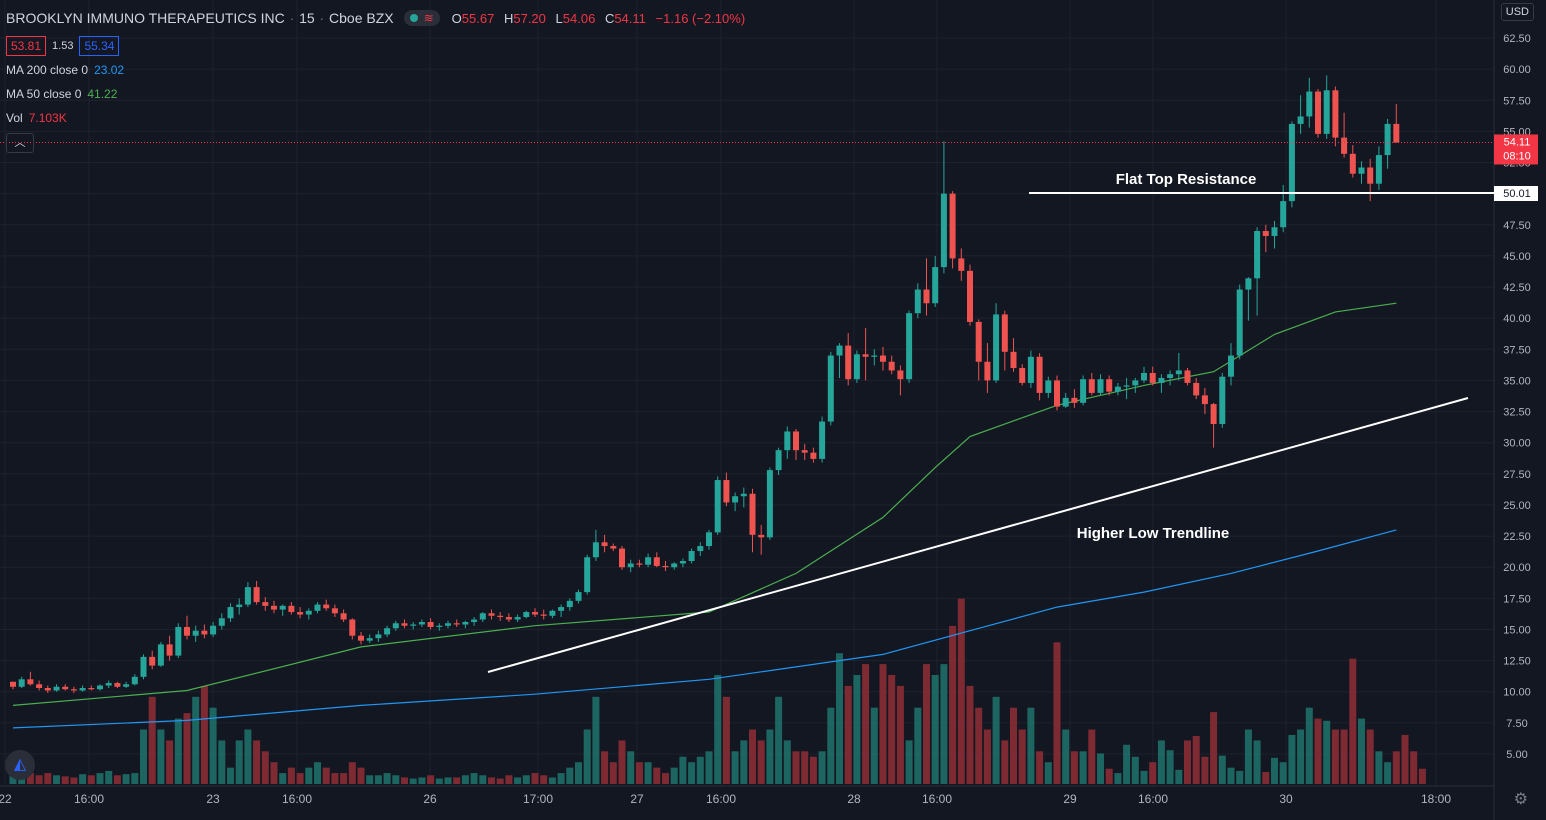 The height and width of the screenshot is (820, 1546). I want to click on price-tick-label: 47.50, so click(1517, 226).